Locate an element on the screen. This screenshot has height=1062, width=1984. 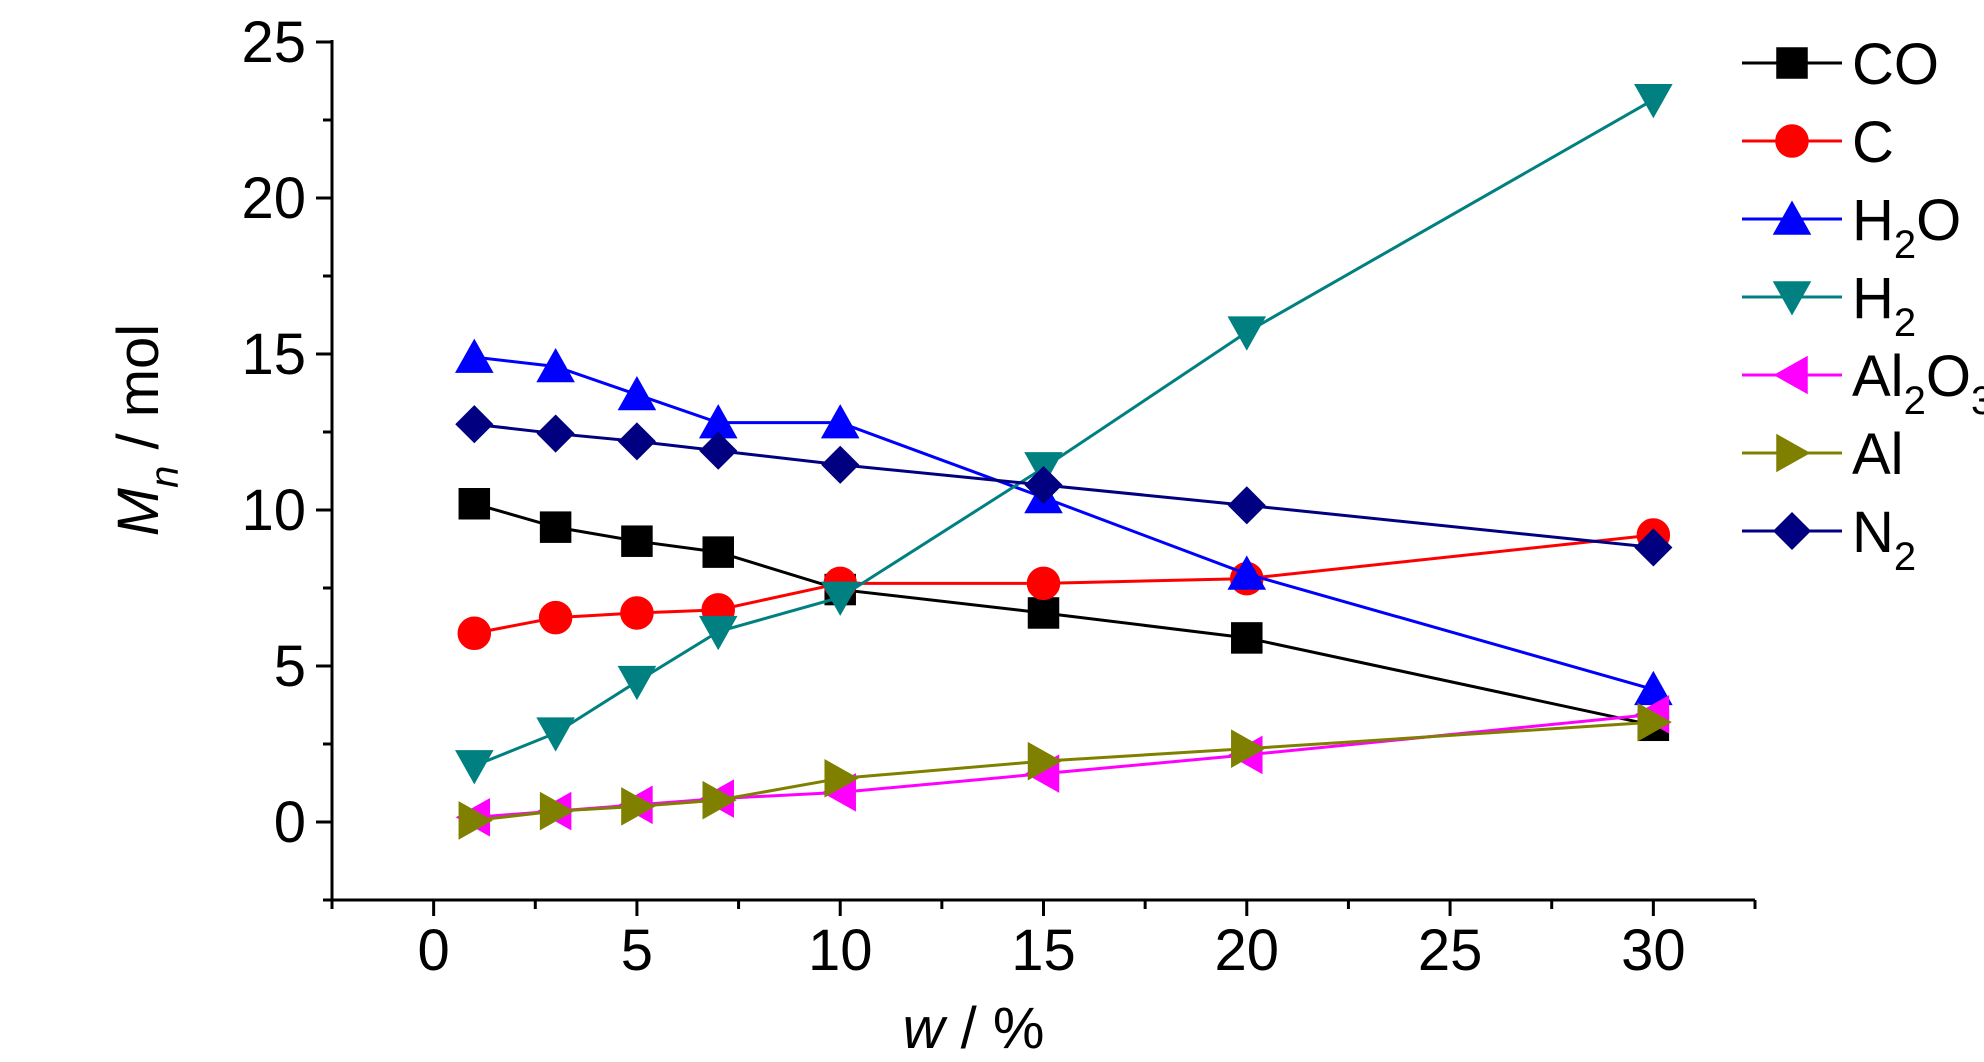
legend-label: H2 is located at coordinates (1884, 305).